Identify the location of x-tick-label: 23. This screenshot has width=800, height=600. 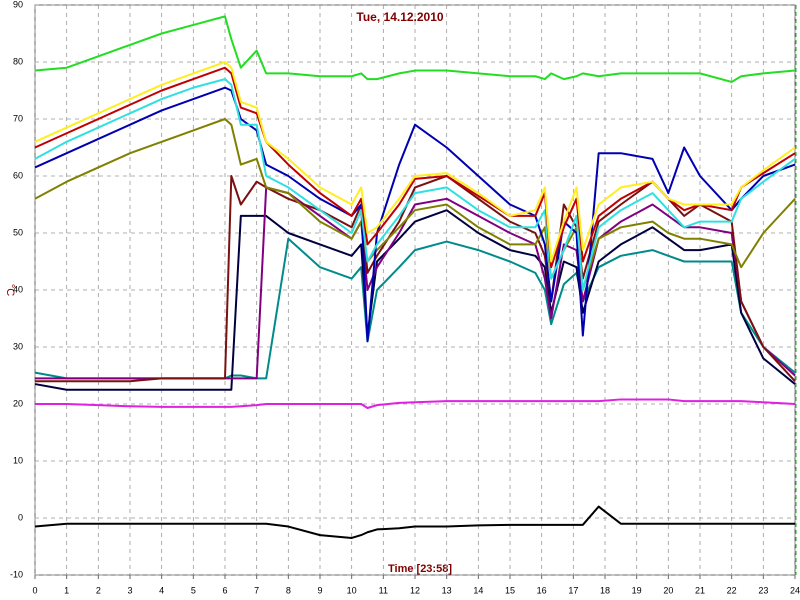
(763, 590).